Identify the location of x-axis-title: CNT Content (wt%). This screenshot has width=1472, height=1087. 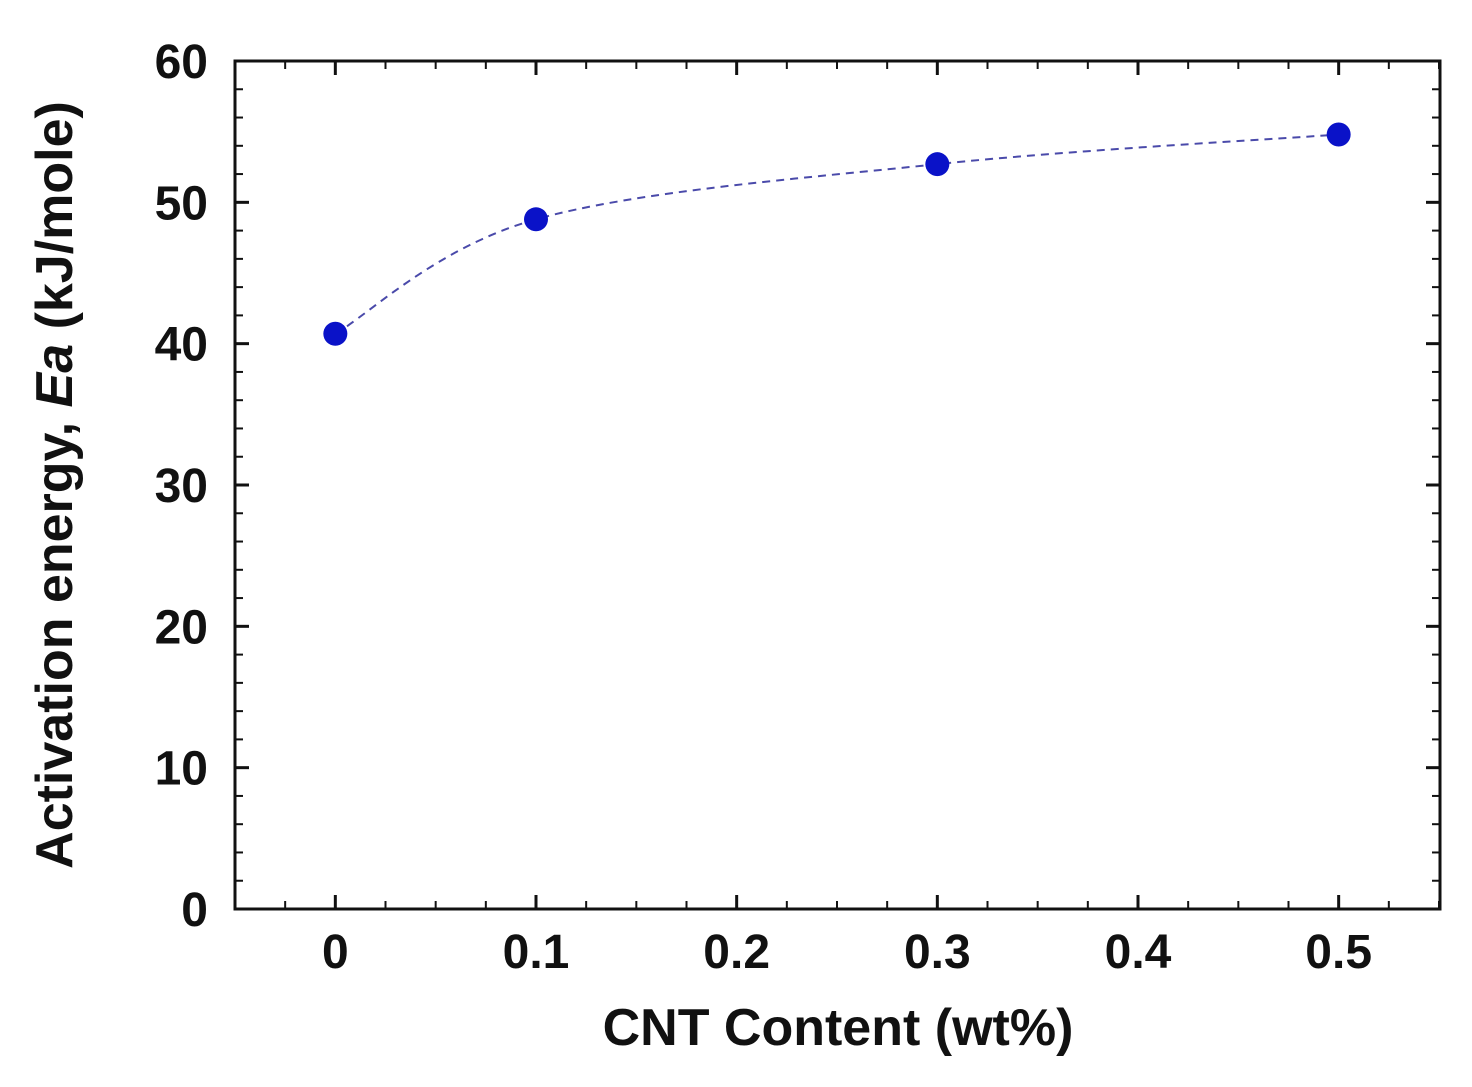
(838, 1028).